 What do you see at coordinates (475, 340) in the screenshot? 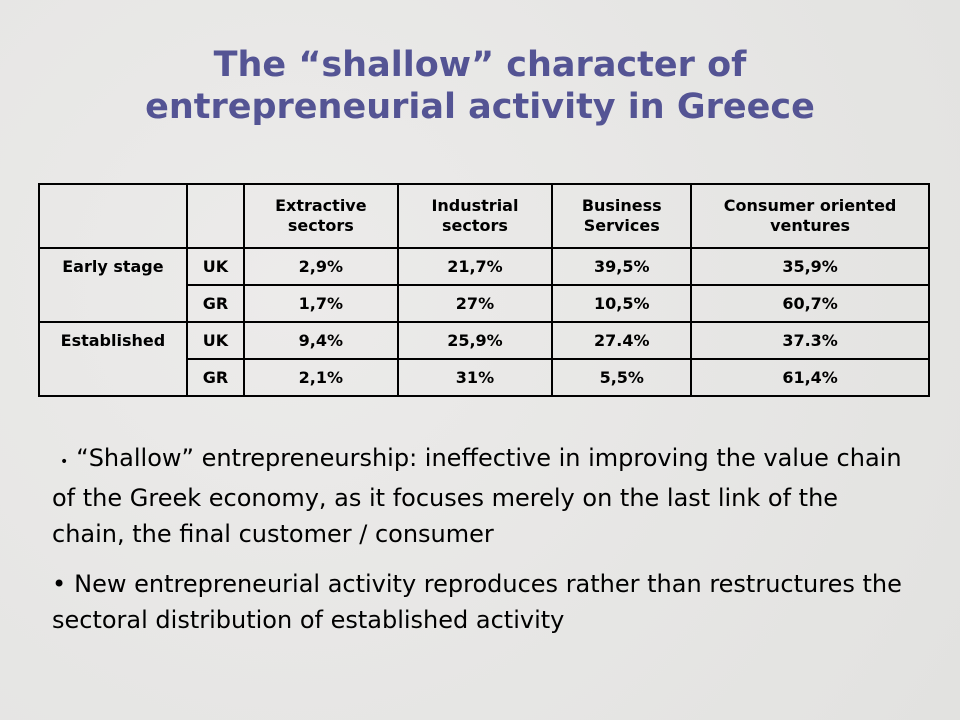
I see `value-cell: 25,9%` at bounding box center [475, 340].